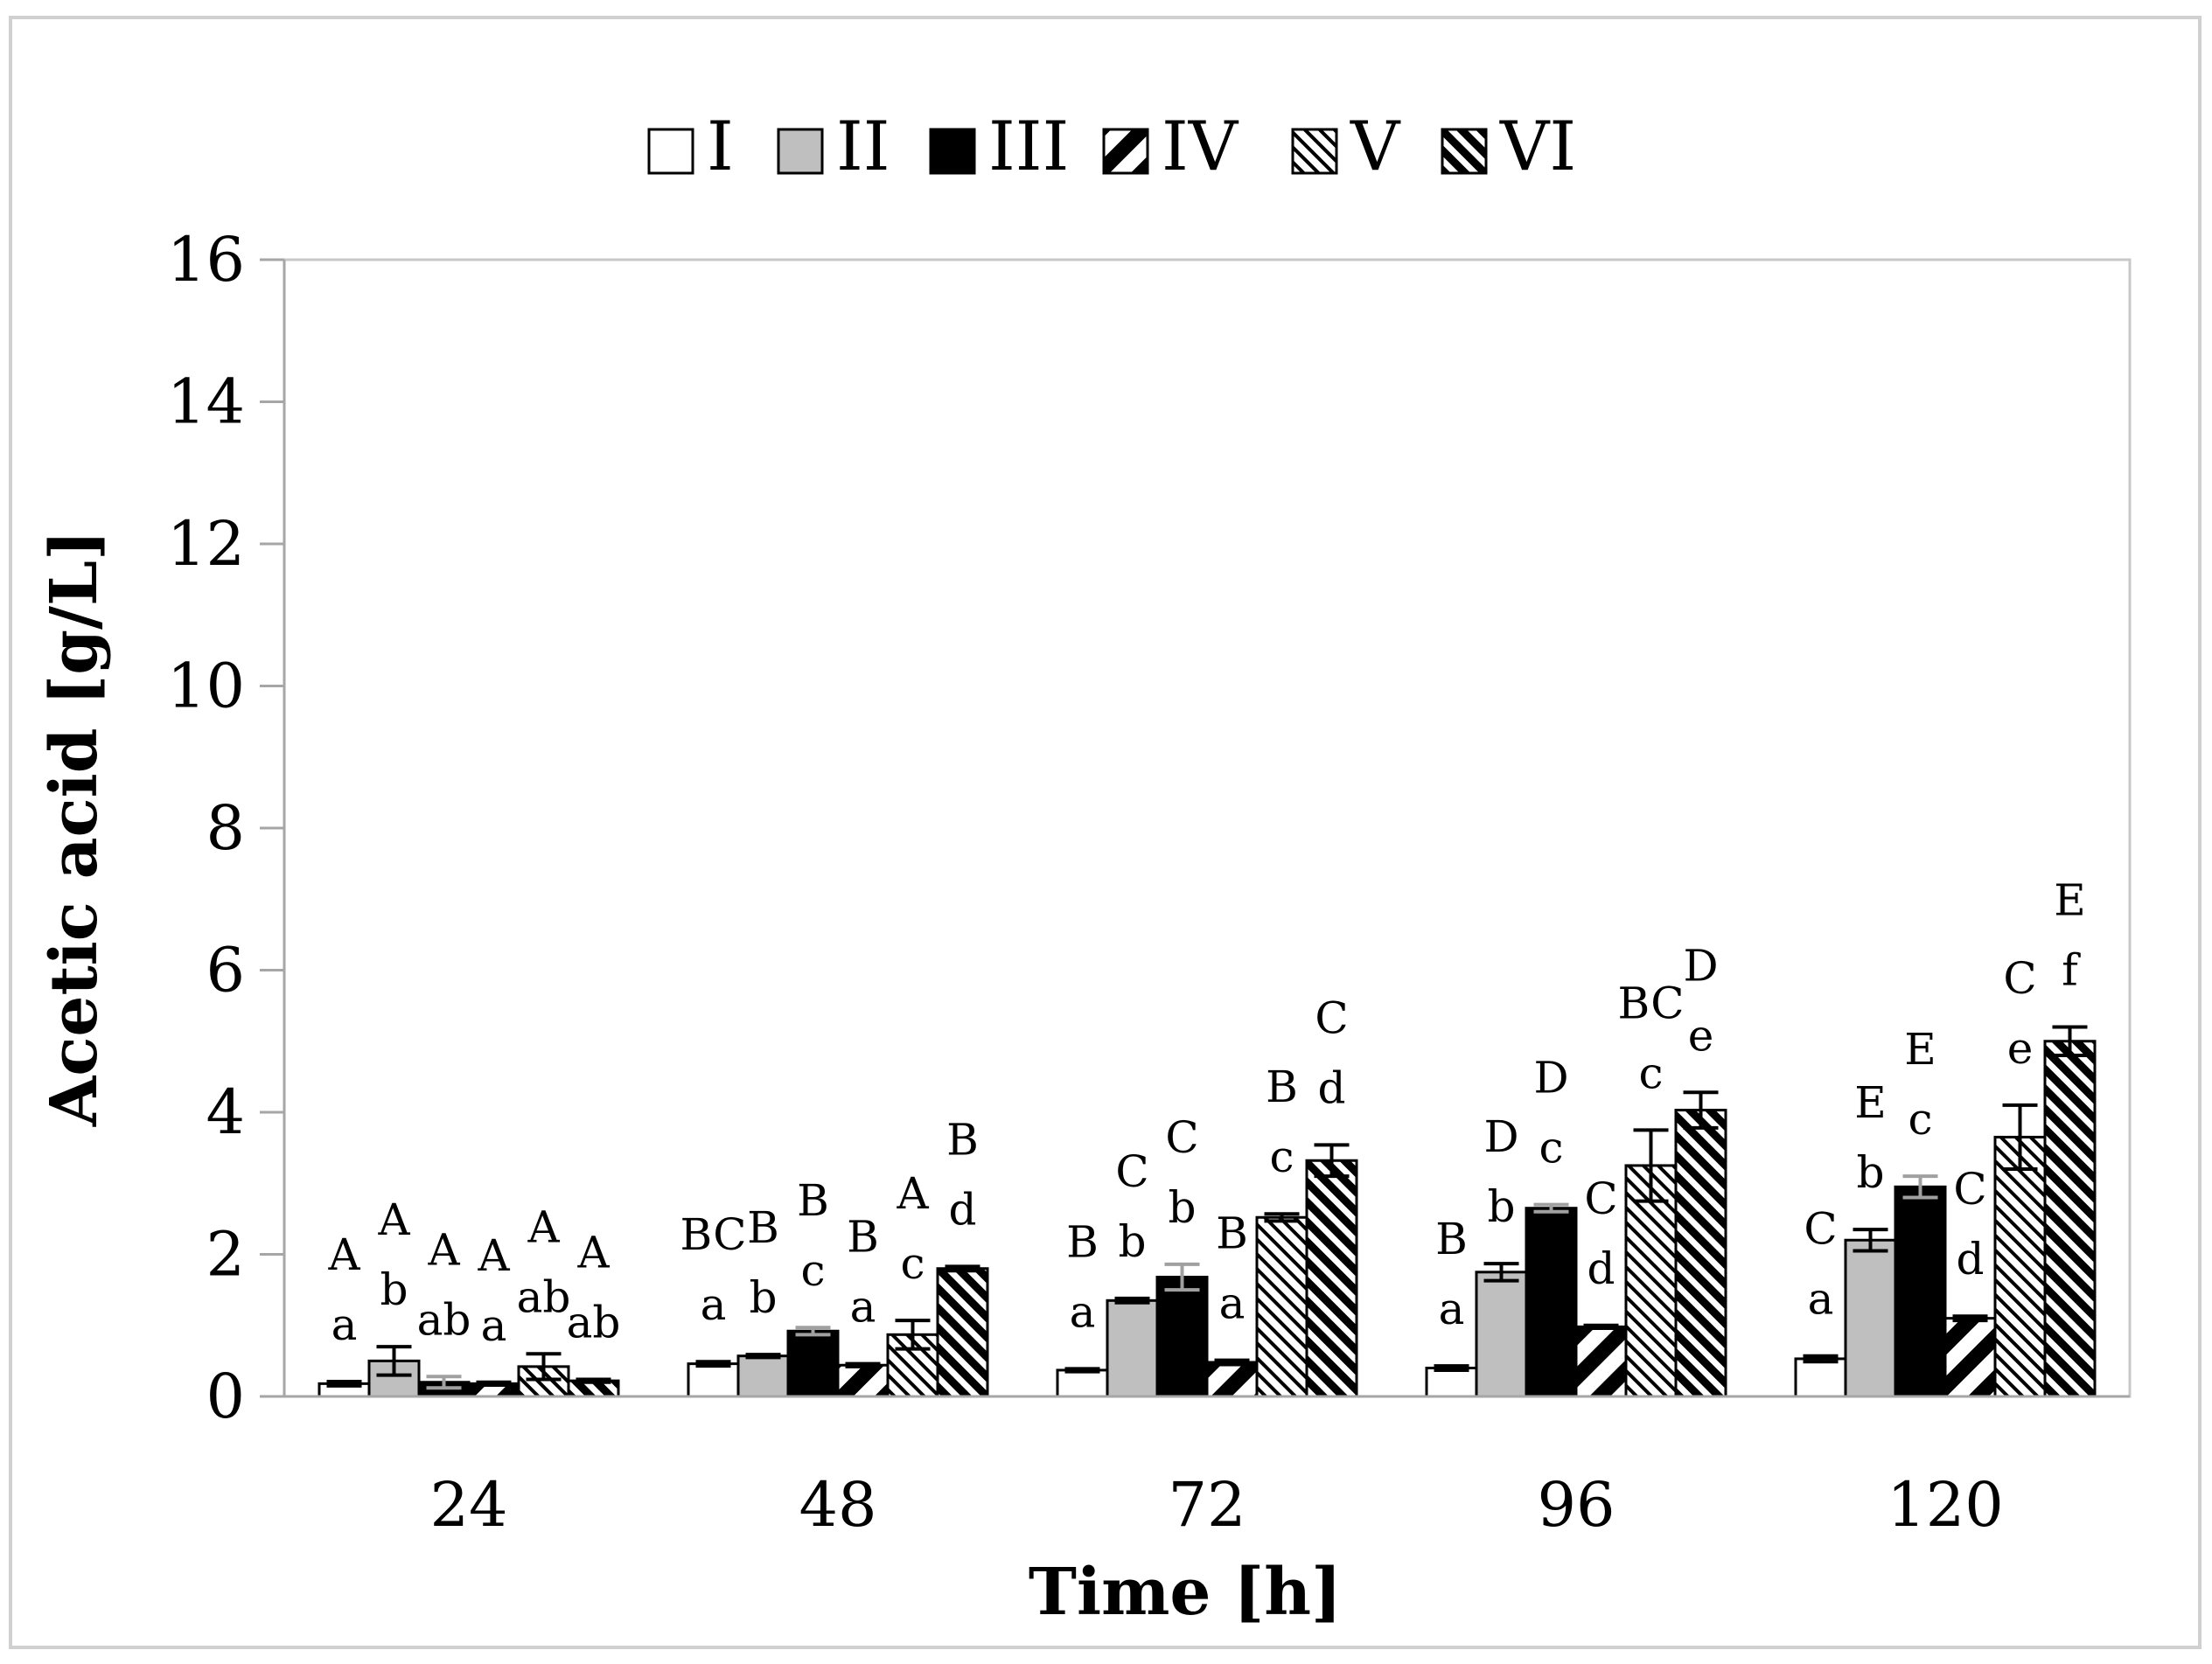 The image size is (2212, 1664). I want to click on y-tick-label: 6, so click(225, 970).